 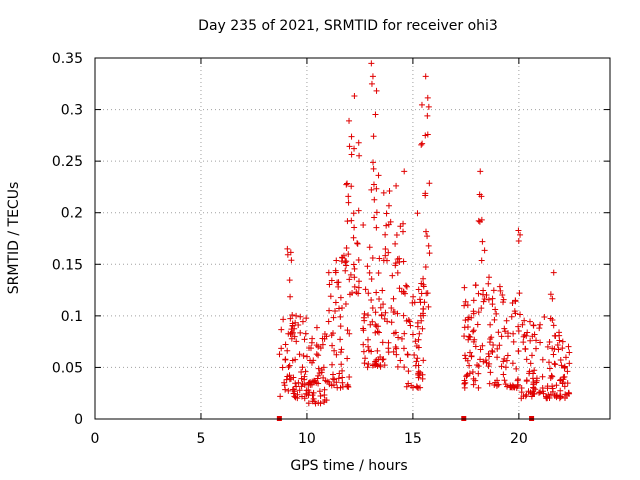 I want to click on y-tick-label: 0.2, so click(x=72, y=214).